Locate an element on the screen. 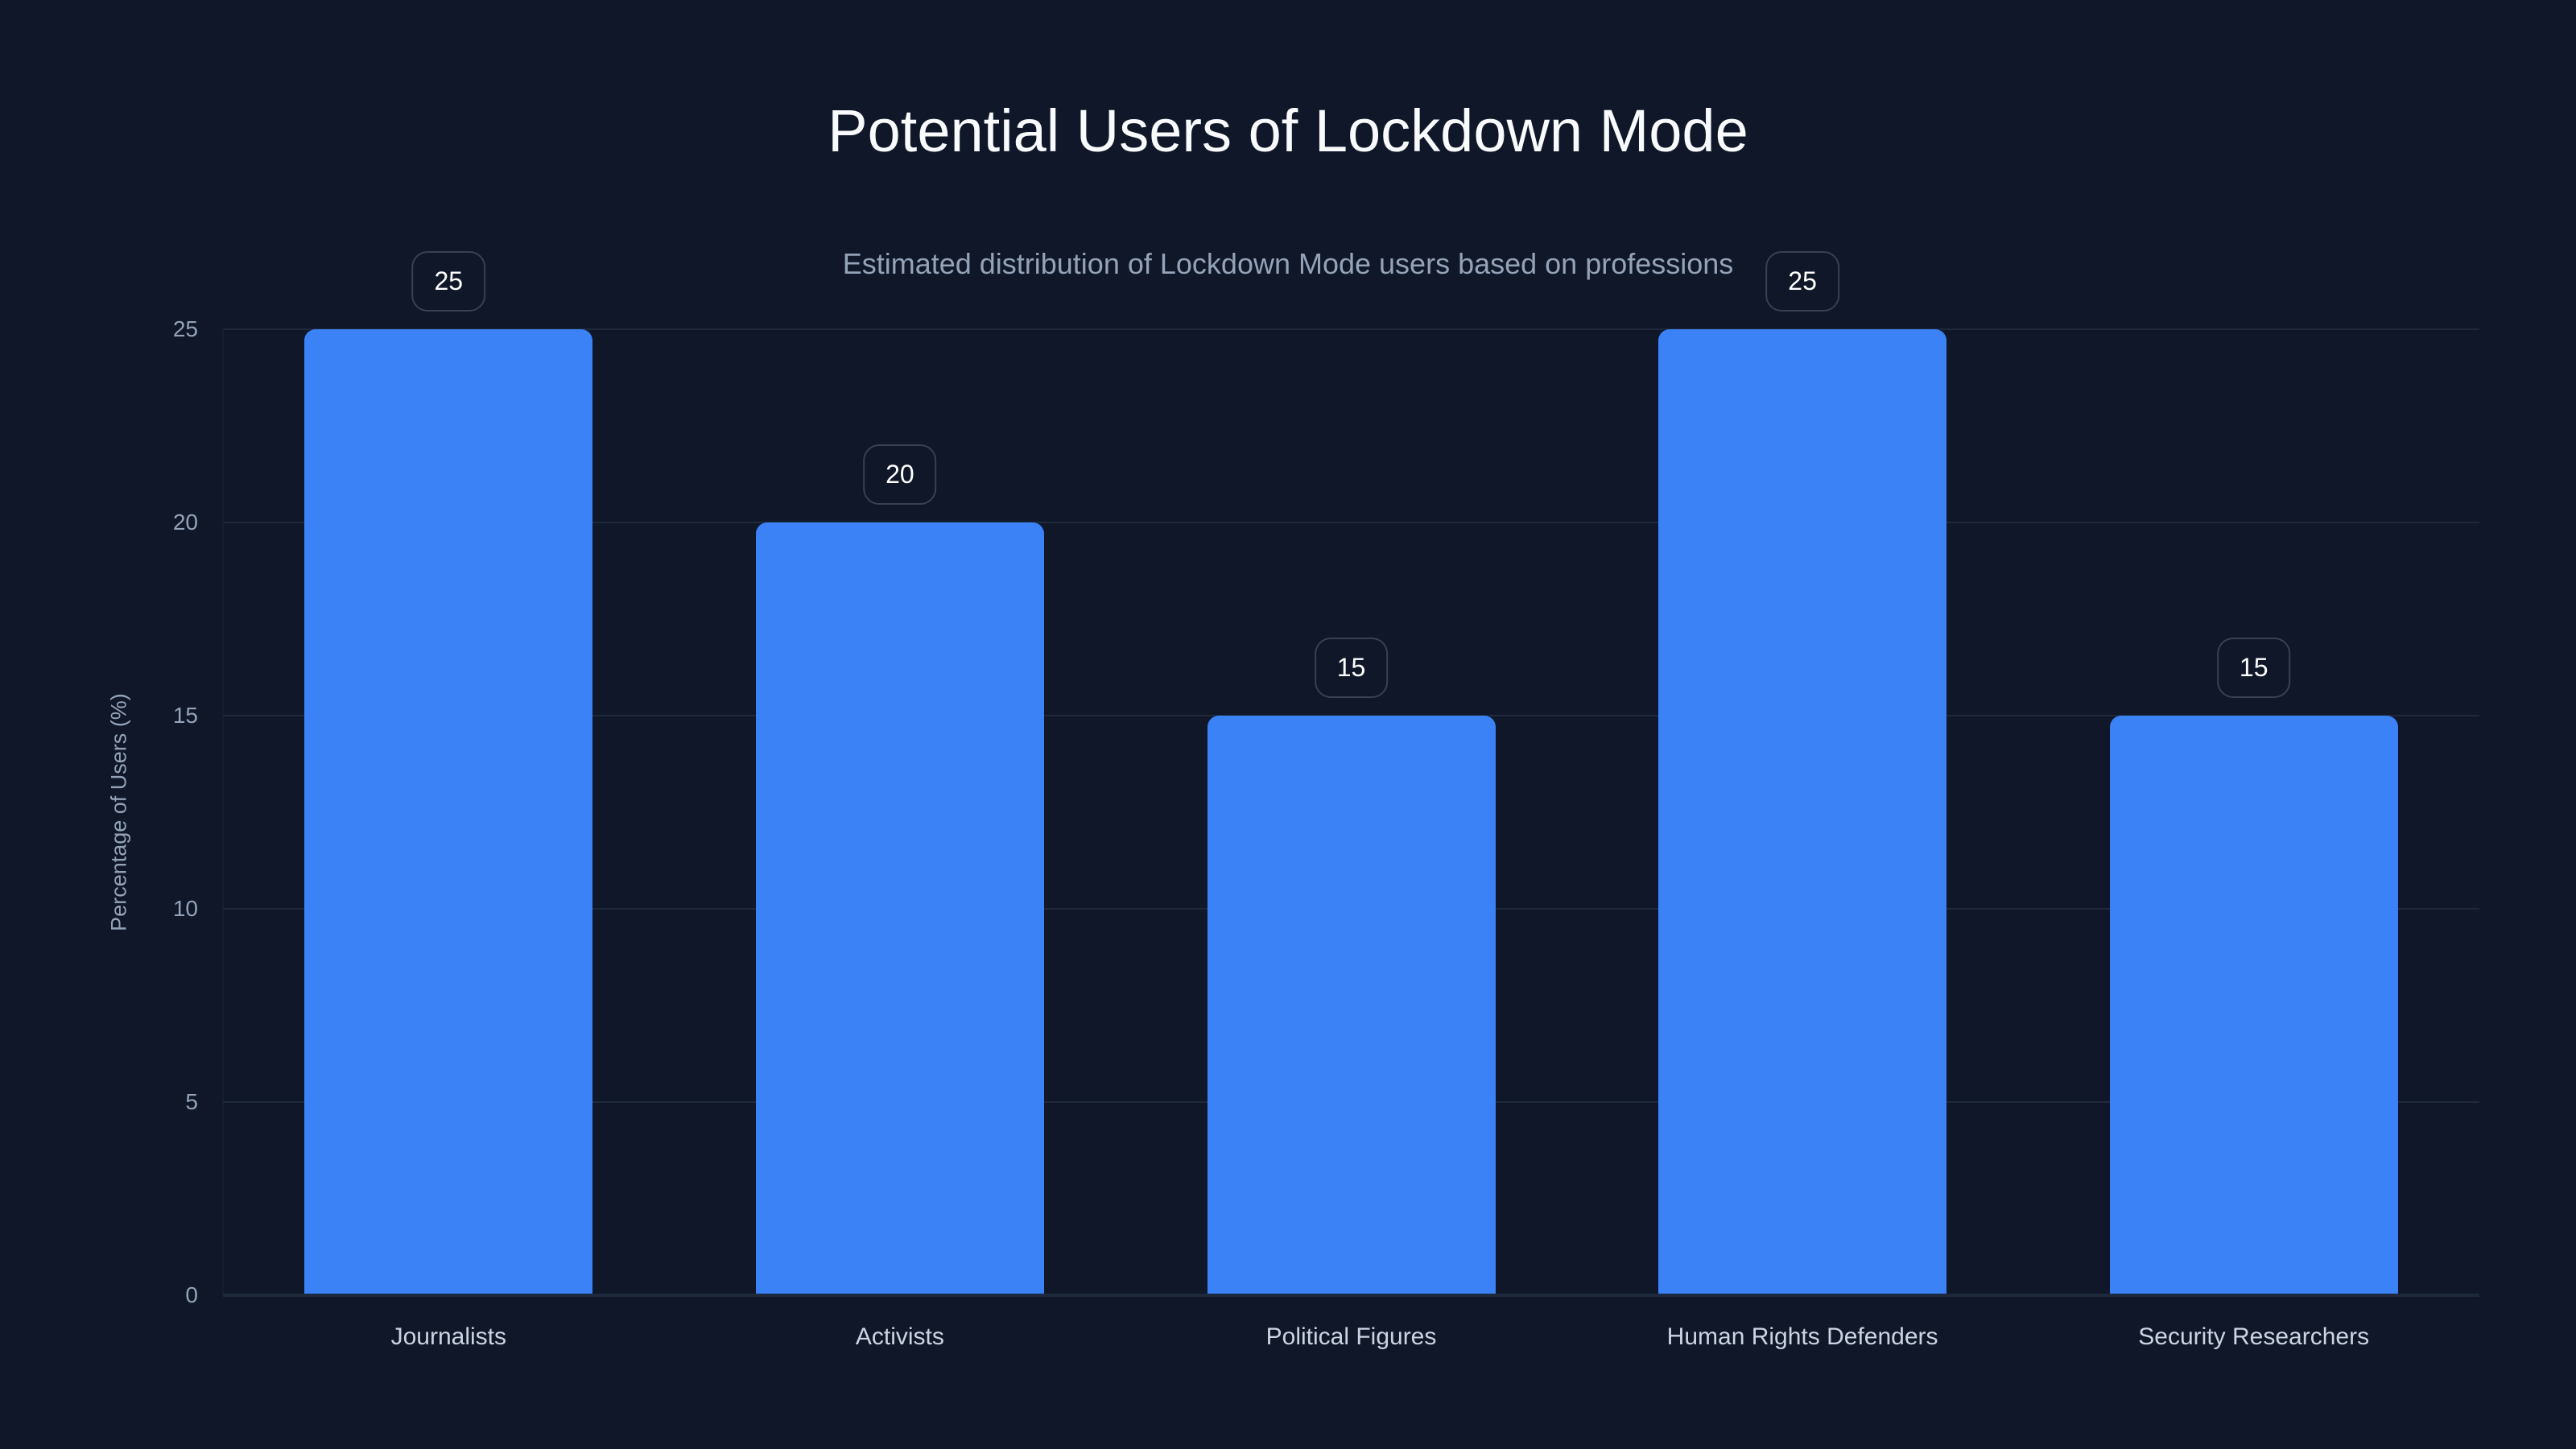 This screenshot has width=2576, height=1449. value-label: 20 is located at coordinates (900, 474).